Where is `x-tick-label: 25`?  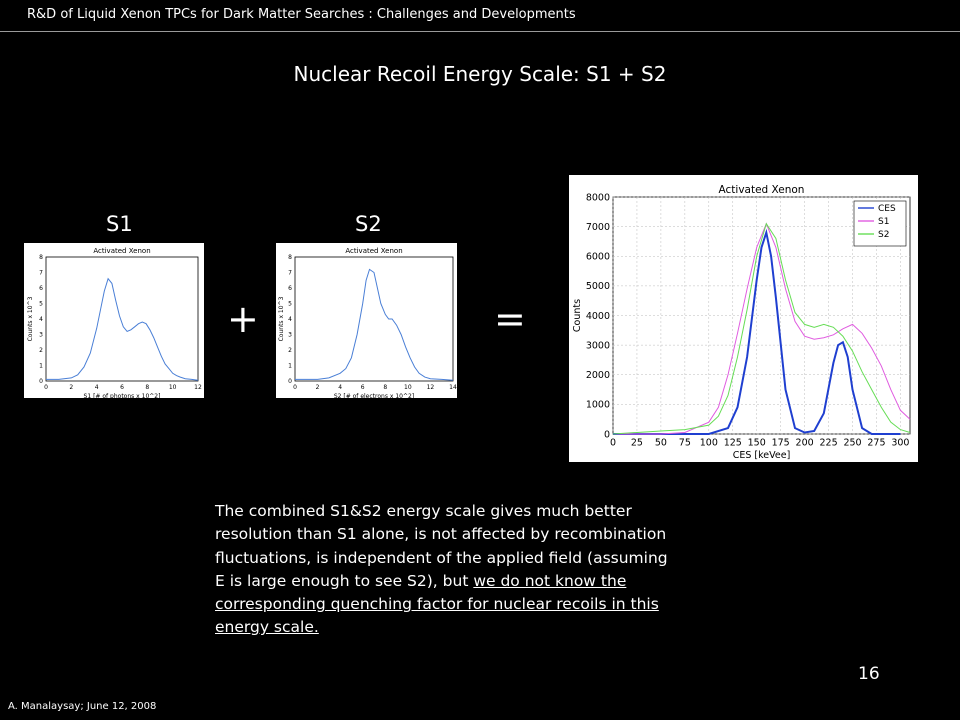 x-tick-label: 25 is located at coordinates (637, 443).